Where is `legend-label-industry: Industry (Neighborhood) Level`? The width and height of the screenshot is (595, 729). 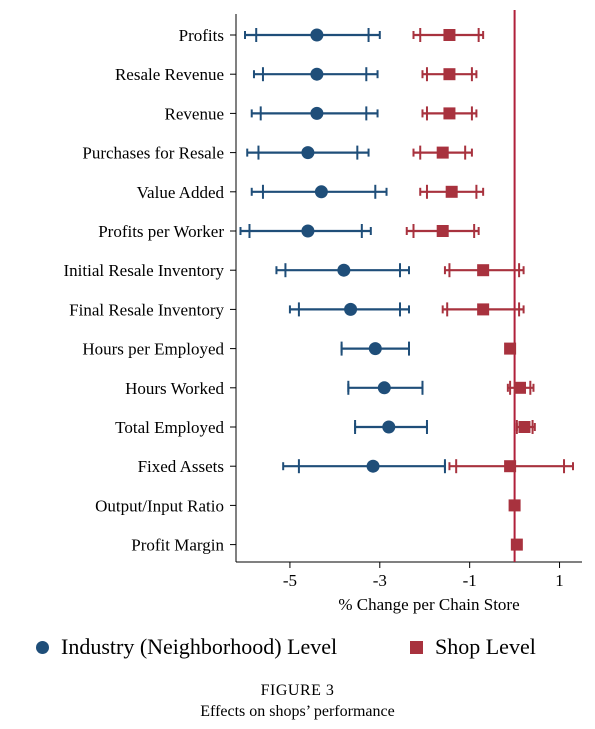
legend-label-industry: Industry (Neighborhood) Level is located at coordinates (199, 646).